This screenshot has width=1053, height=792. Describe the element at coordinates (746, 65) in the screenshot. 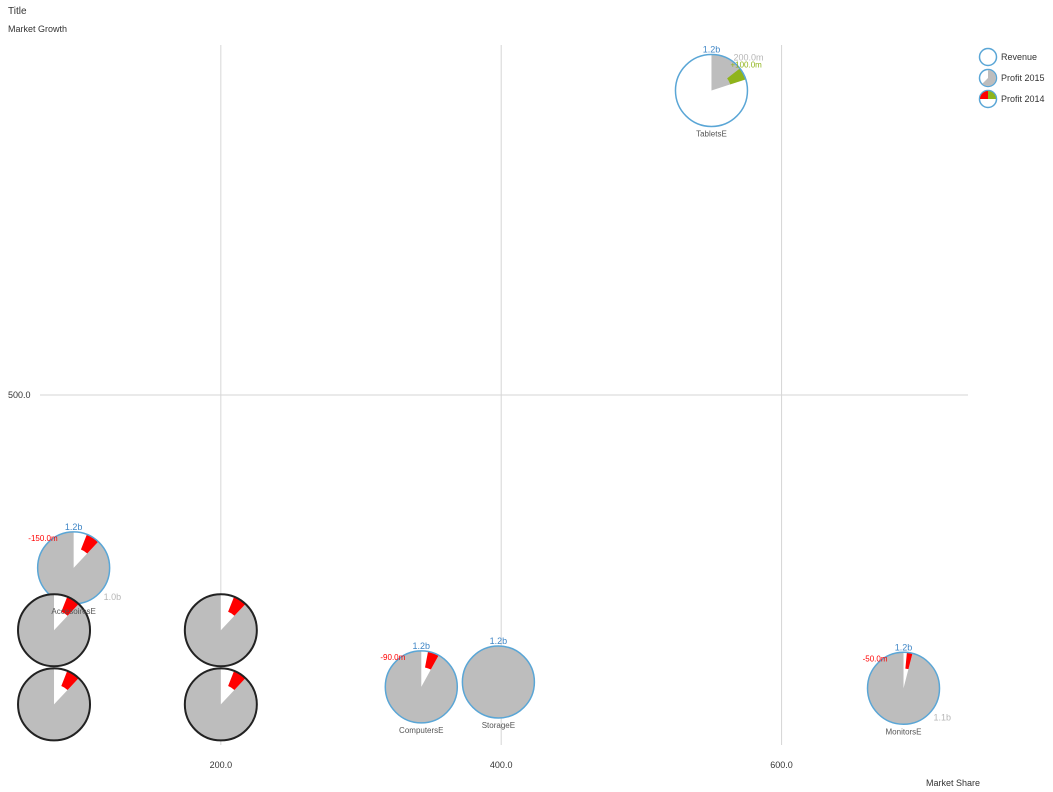

I see `delta-label: +100.0m` at that location.